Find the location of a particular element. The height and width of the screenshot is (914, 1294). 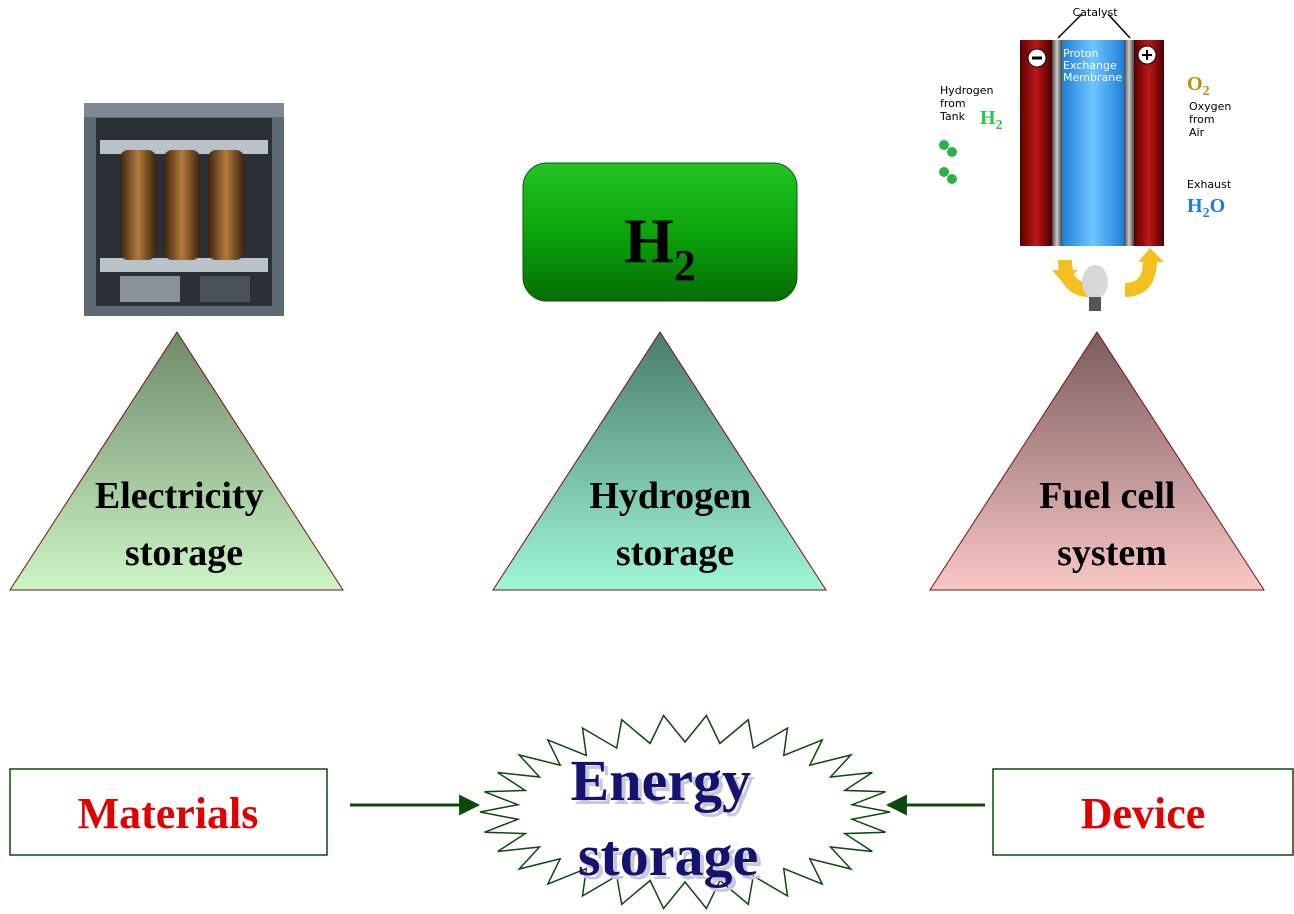

oxygen-formula: O2 is located at coordinates (1198, 86).